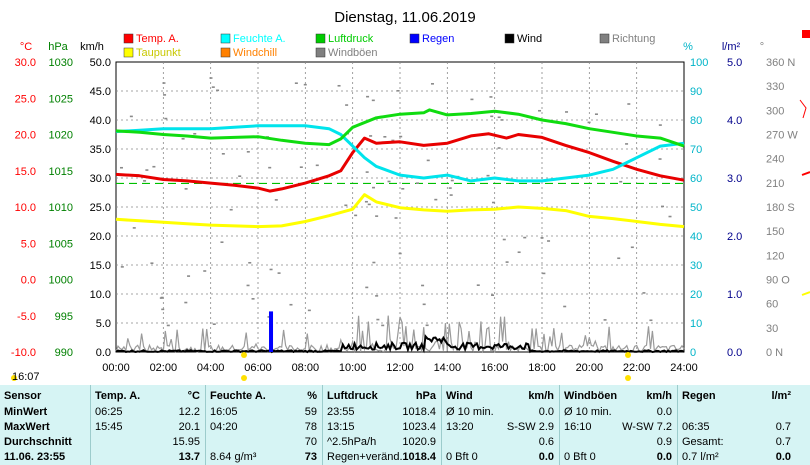 The width and height of the screenshot is (810, 465). I want to click on chart-title: Dienstag, 11.06.2019, so click(405, 17).